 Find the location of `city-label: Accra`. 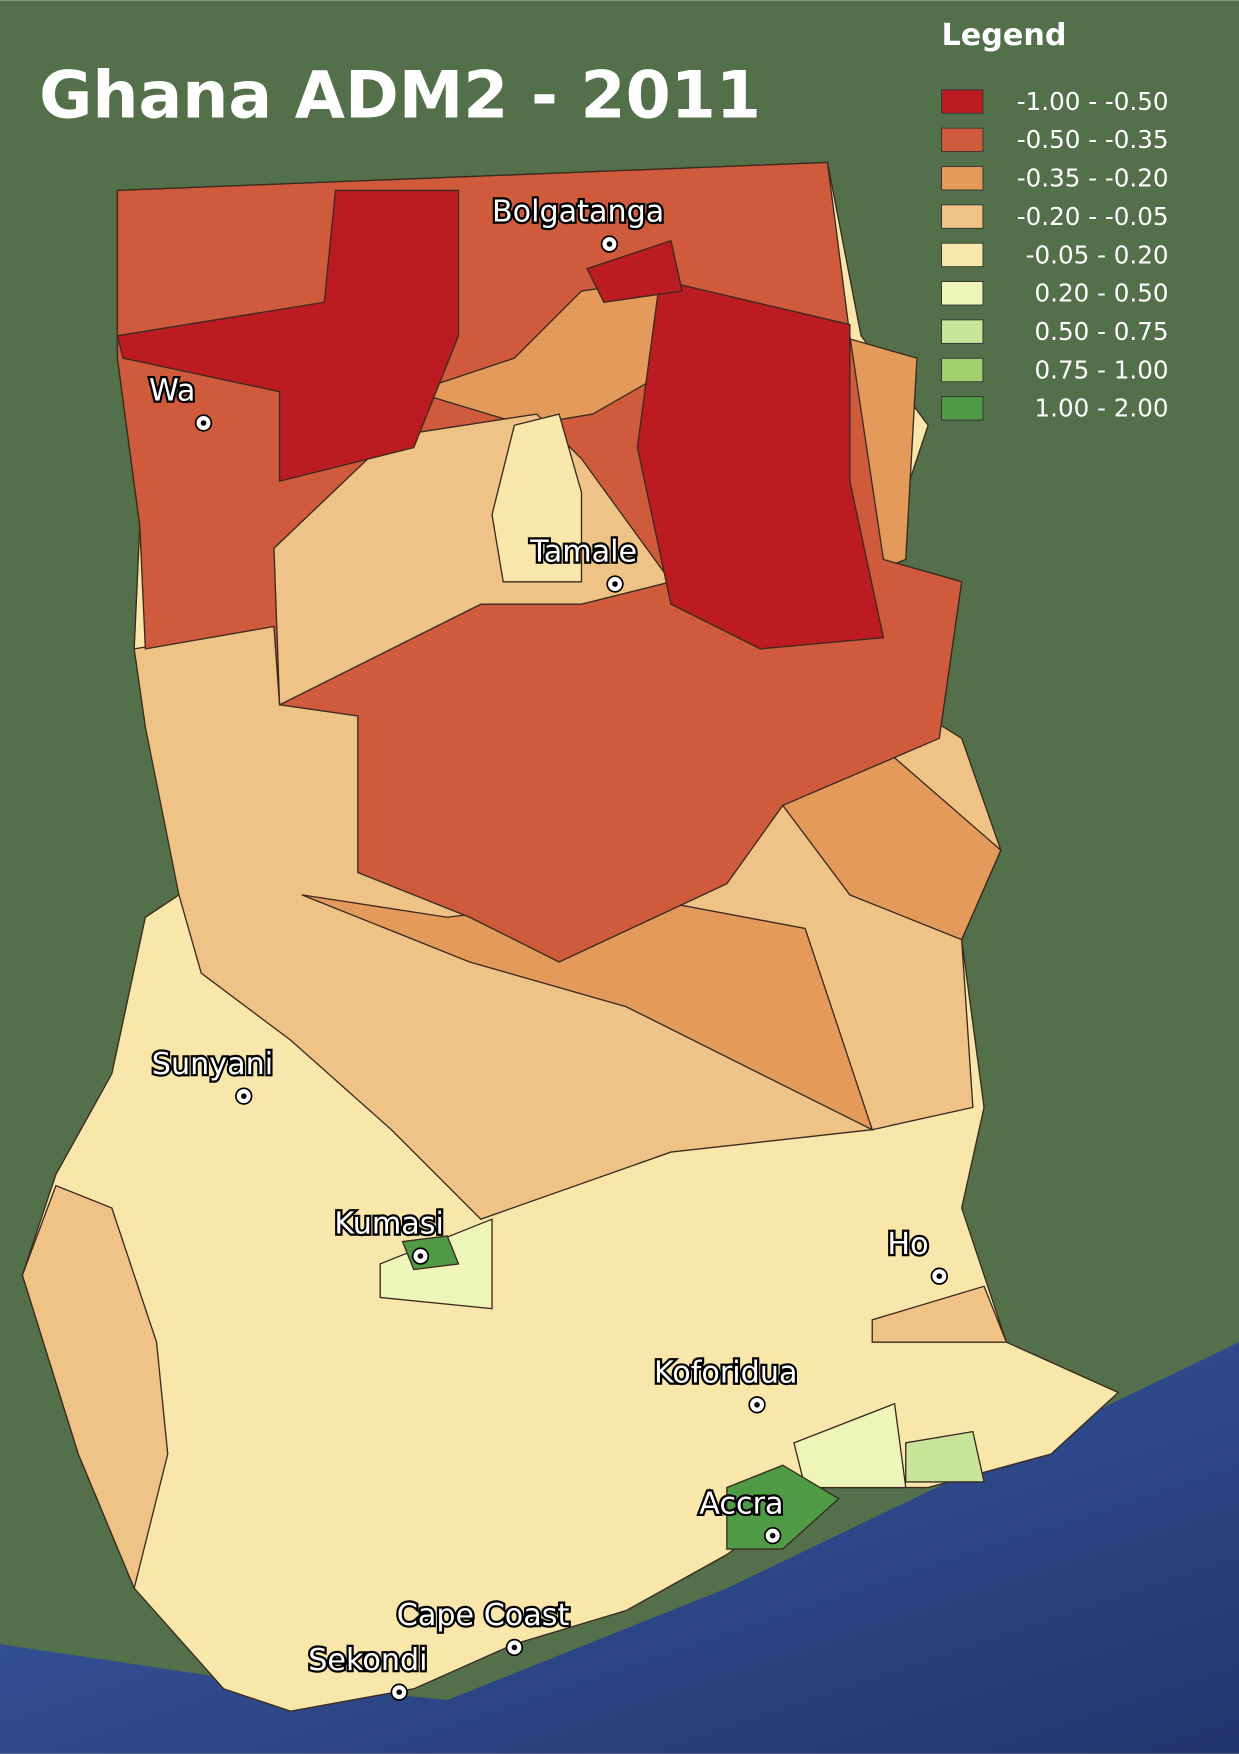

city-label: Accra is located at coordinates (741, 1503).